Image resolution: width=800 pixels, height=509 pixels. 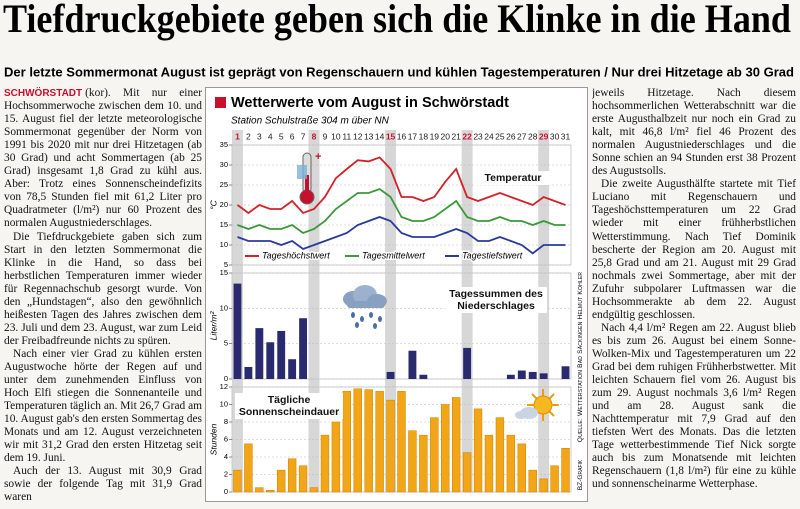 What do you see at coordinates (555, 136) in the screenshot?
I see `day-label: 30` at bounding box center [555, 136].